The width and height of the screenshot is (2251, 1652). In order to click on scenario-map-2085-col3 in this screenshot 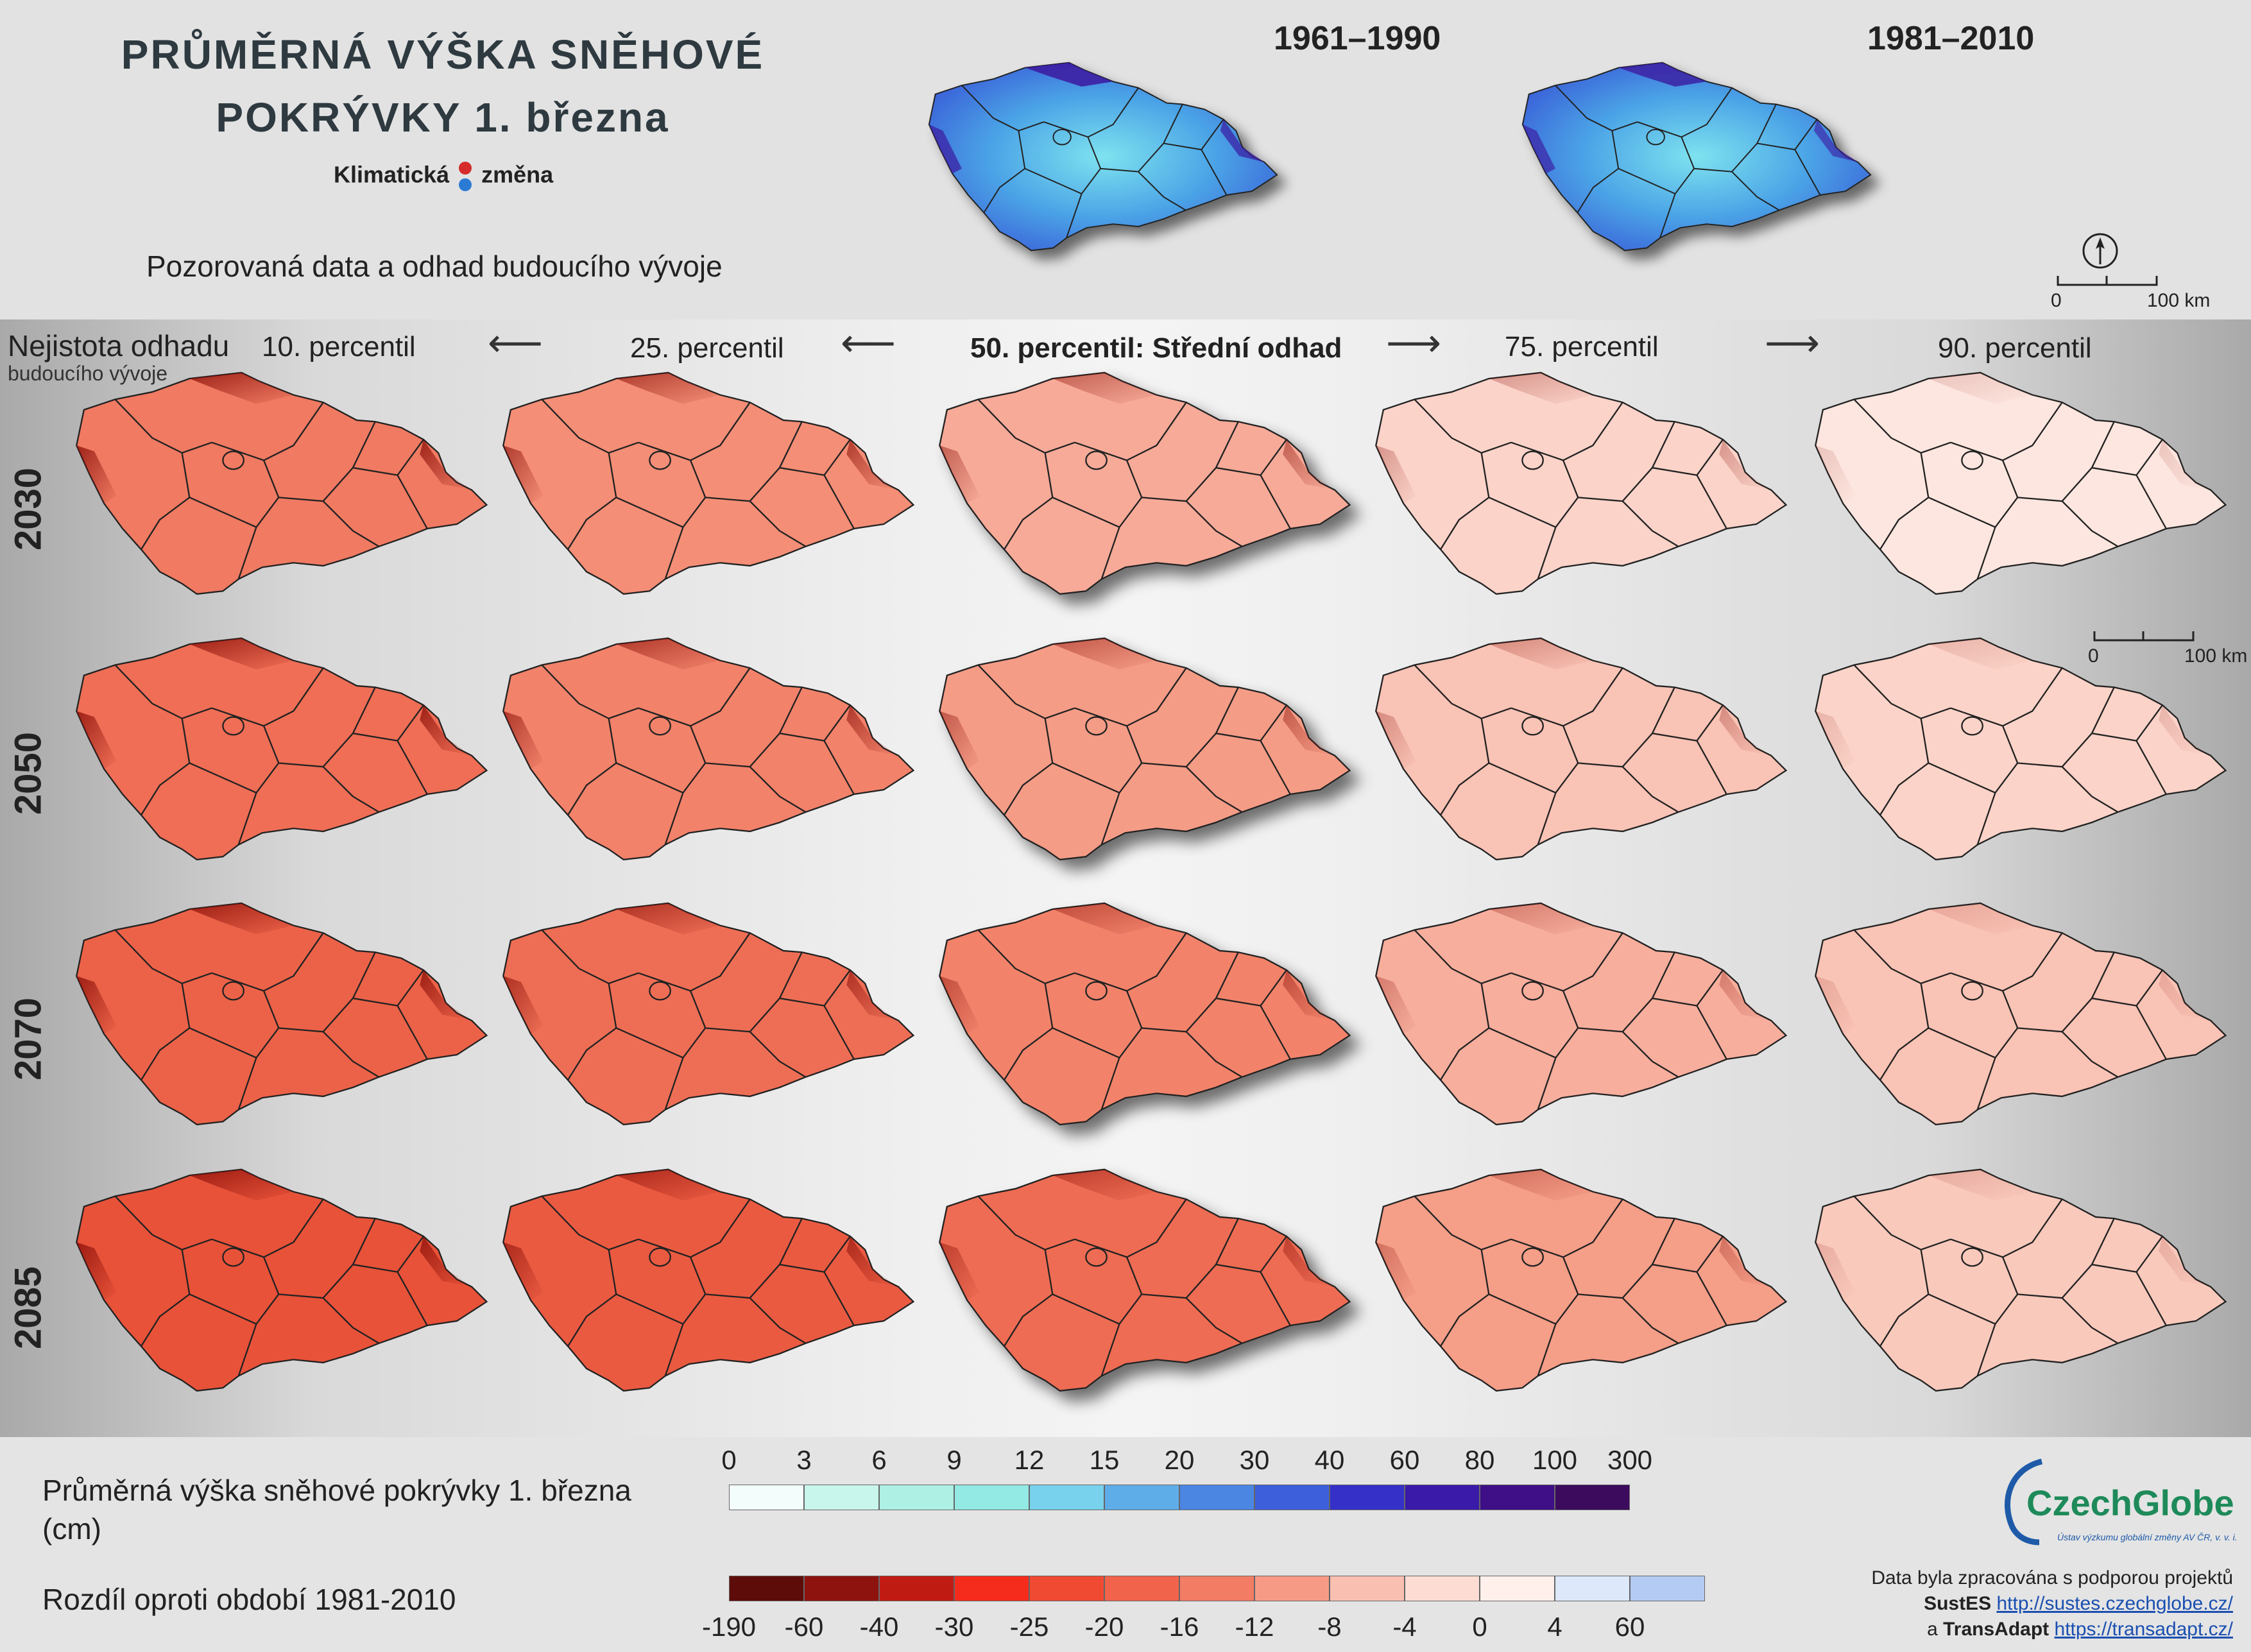, I will do `click(1145, 1280)`.